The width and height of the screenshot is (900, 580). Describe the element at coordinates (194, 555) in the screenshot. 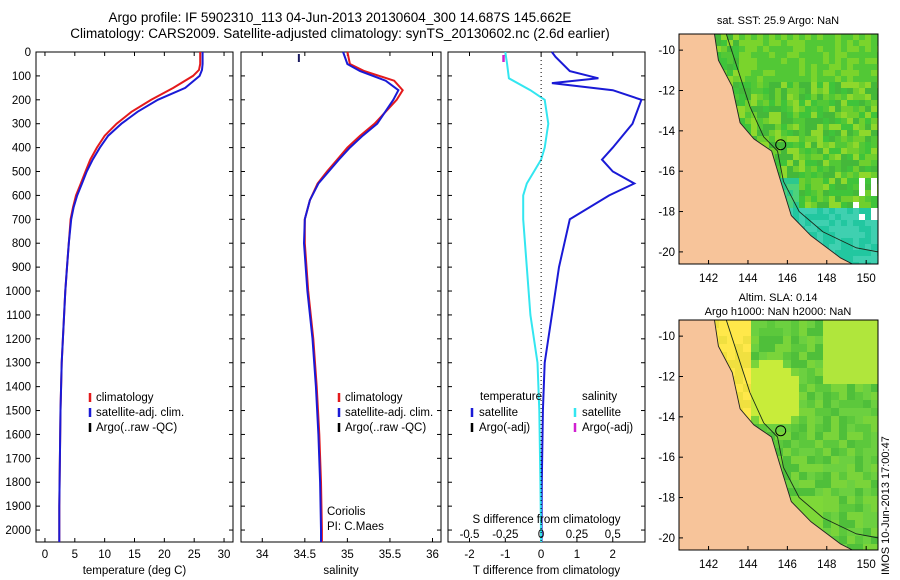

I see `x-tick-label: 25` at that location.